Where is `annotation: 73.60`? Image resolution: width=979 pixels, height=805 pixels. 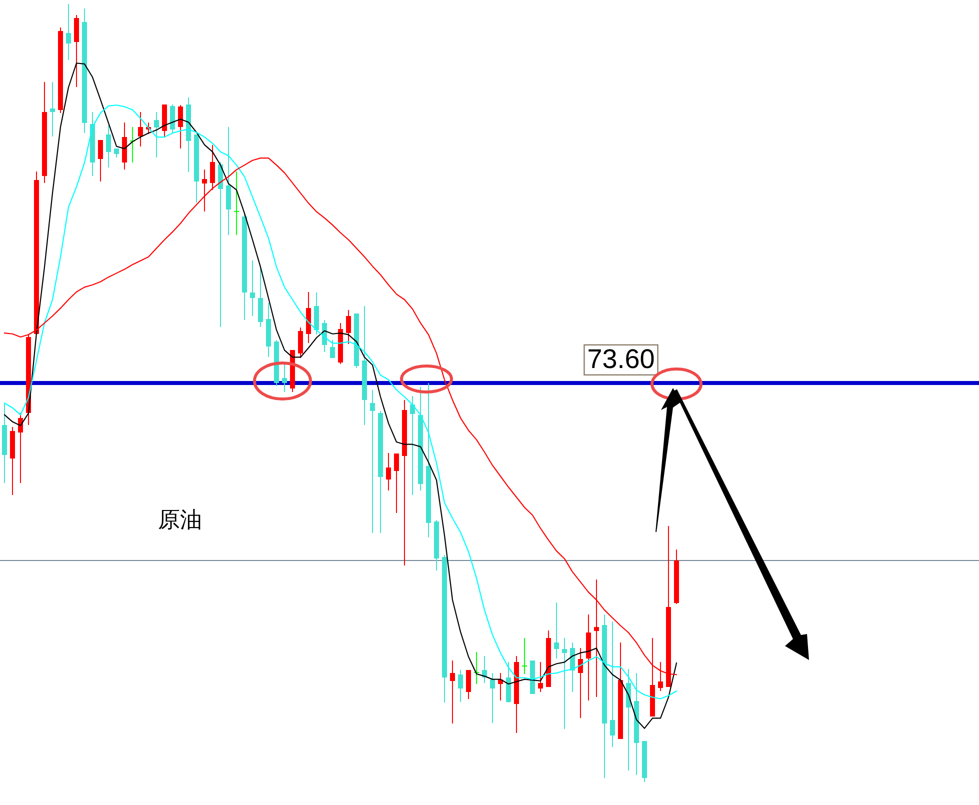
annotation: 73.60 is located at coordinates (621, 359).